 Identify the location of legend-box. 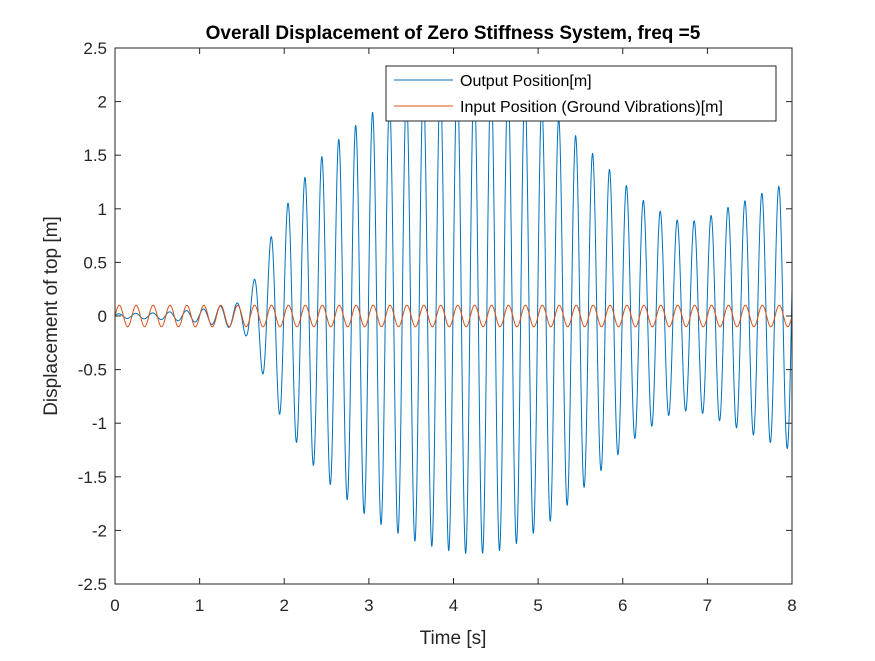
(581, 93).